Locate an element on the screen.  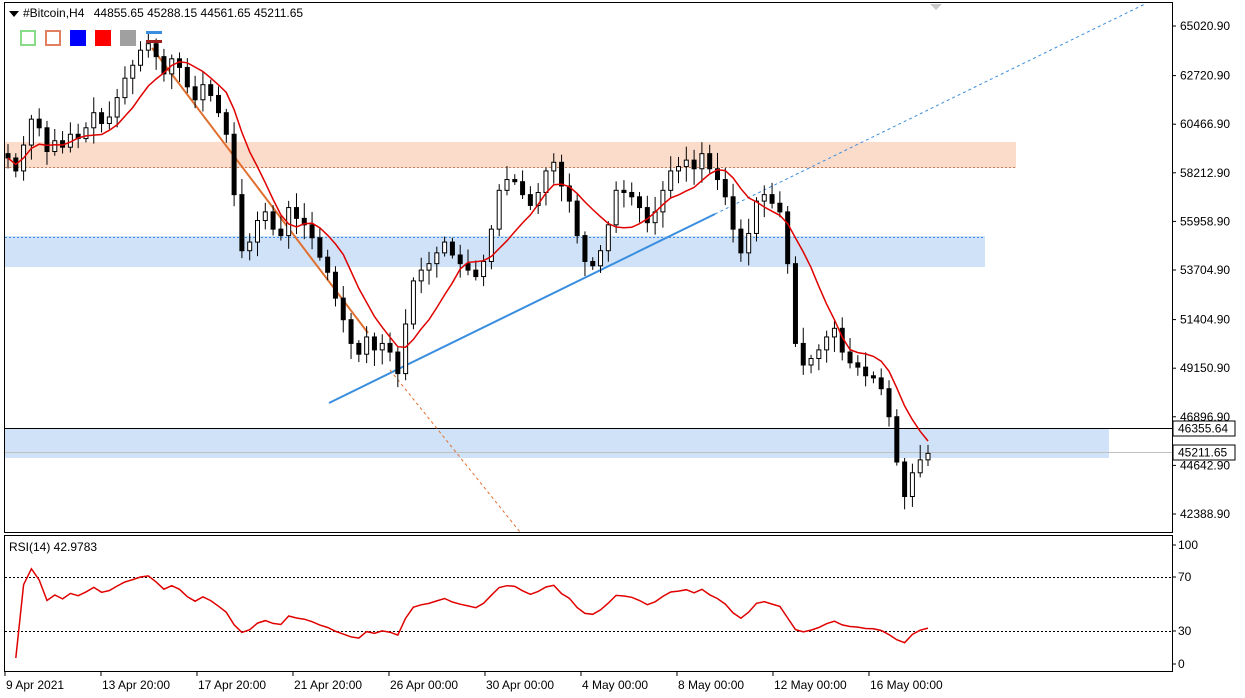
price-tick-label: 42388.90 is located at coordinates (1205, 514).